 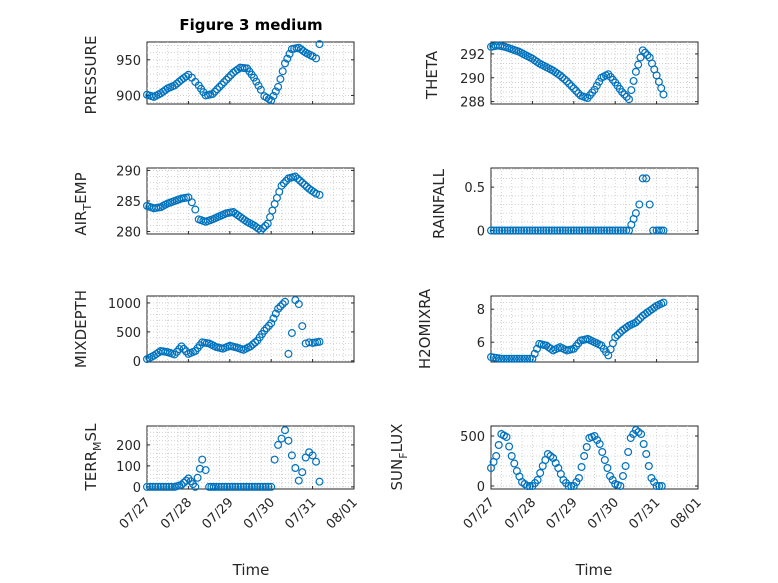 What do you see at coordinates (176, 513) in the screenshot?
I see `terr_msl-xtick-label: 07/28` at bounding box center [176, 513].